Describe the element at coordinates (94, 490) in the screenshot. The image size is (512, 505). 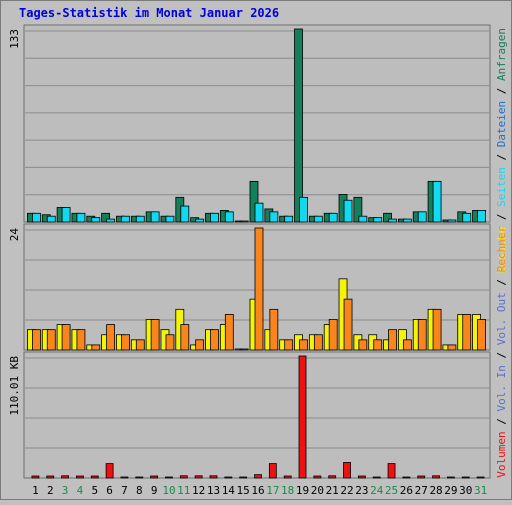
I see `x-tick-label: 5` at that location.